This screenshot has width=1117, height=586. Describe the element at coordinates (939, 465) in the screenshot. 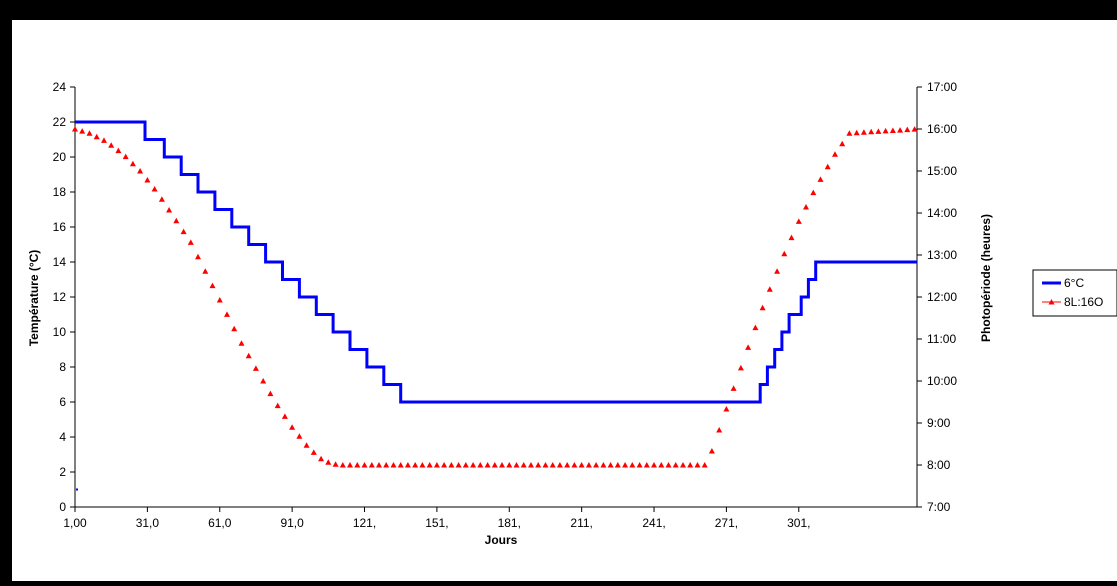

I see `y-right-tick-label: 8:00` at that location.